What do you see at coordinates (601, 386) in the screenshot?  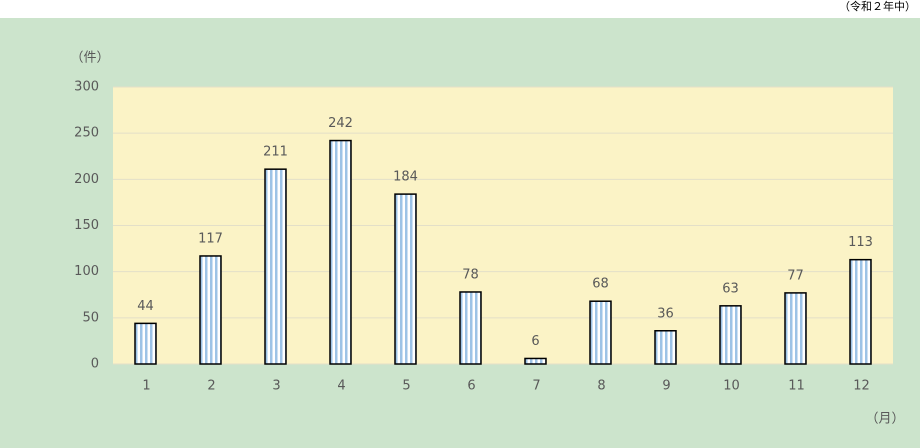 I see `x-tick-label: 8` at bounding box center [601, 386].